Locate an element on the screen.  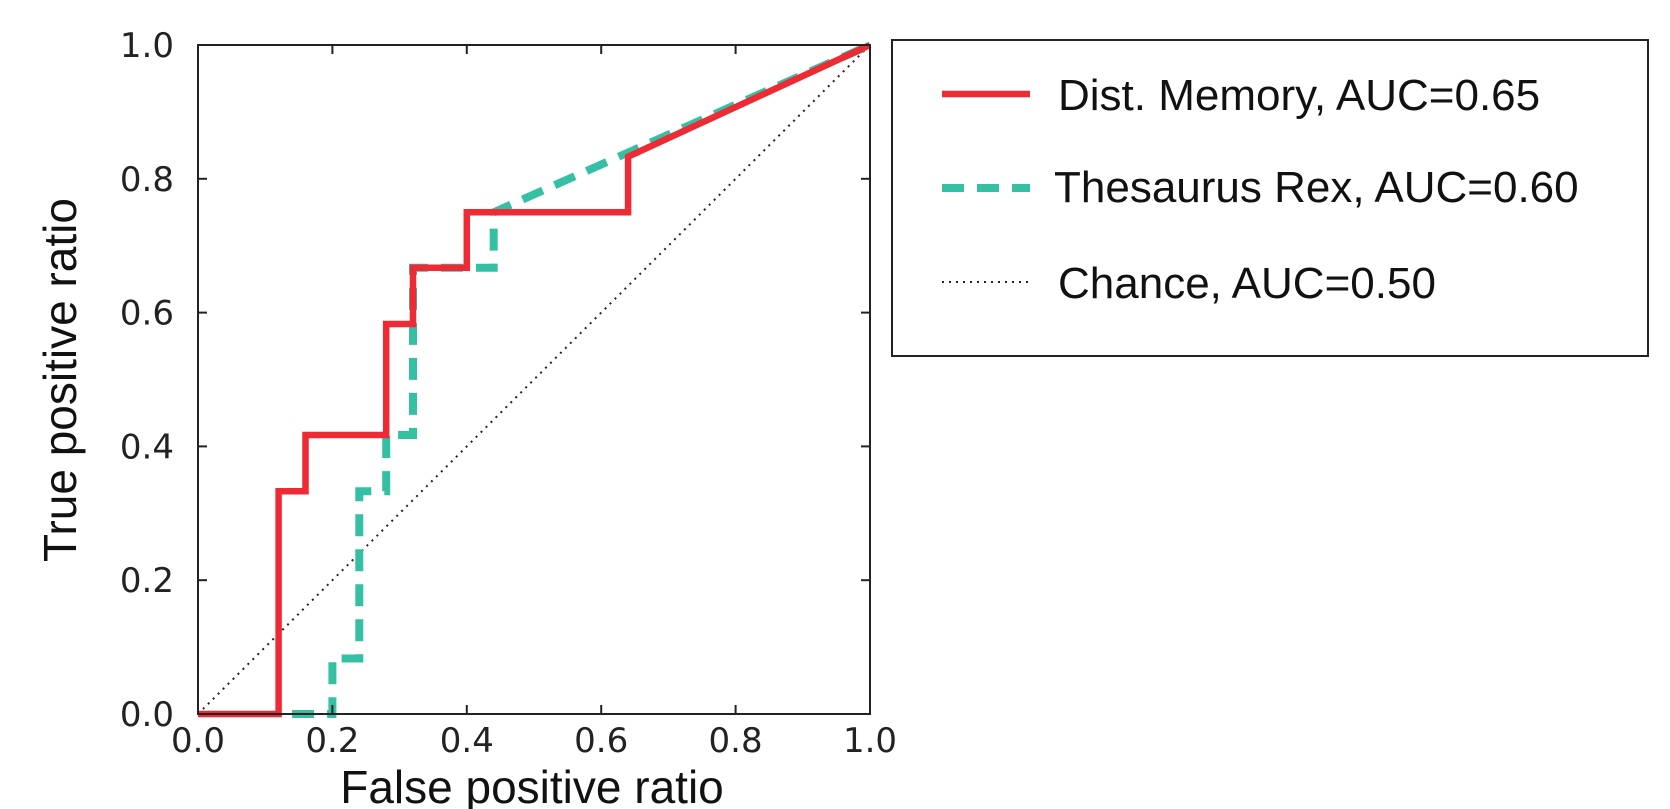
y-tick-label: 0.4 is located at coordinates (147, 447).